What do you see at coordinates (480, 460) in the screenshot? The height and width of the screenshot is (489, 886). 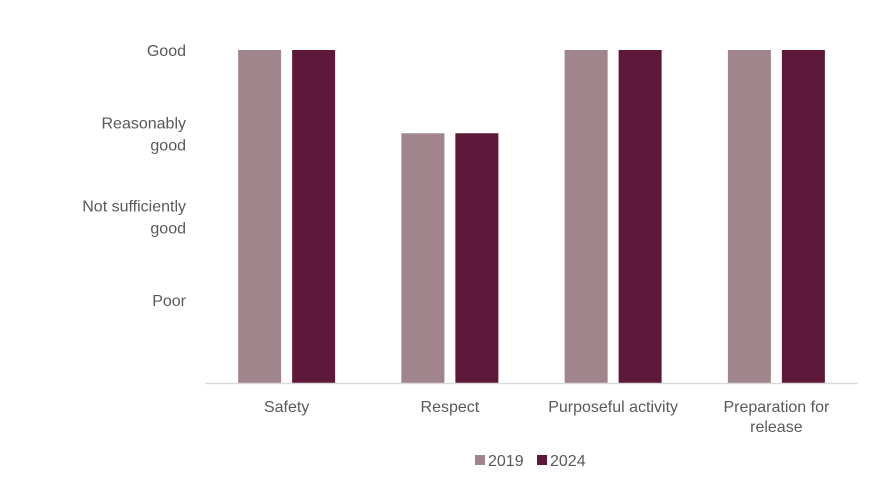 I see `legend-swatch-2019` at bounding box center [480, 460].